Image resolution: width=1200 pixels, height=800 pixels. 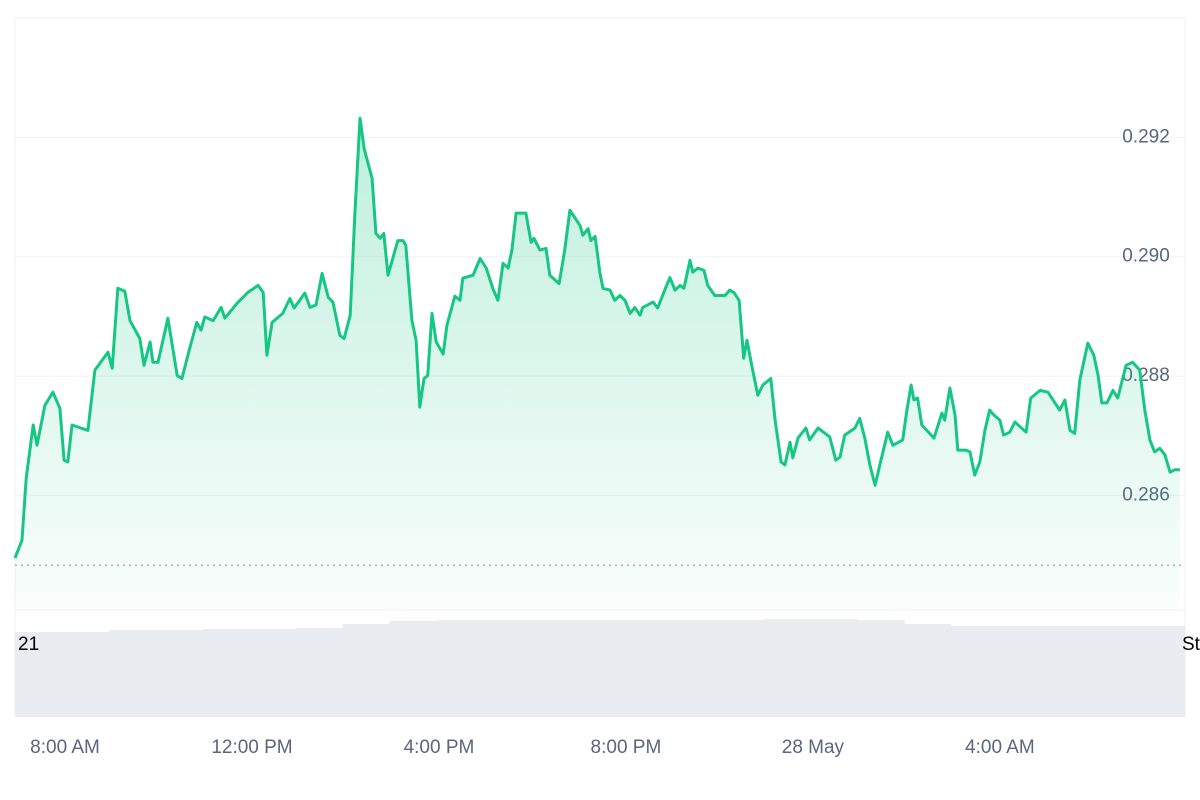 What do you see at coordinates (626, 747) in the screenshot?
I see `x-tick-label: 8:00 PM` at bounding box center [626, 747].